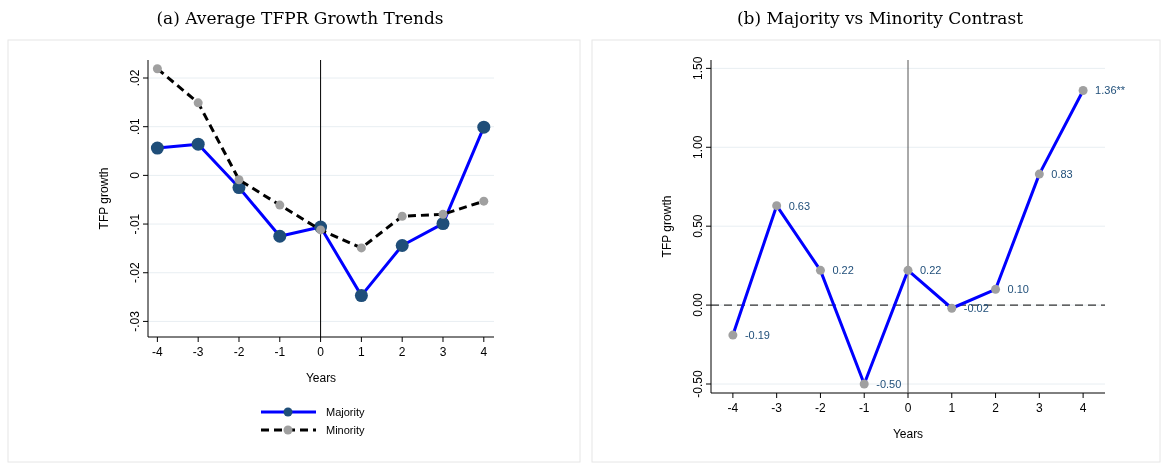  I want to click on data-label: -0.50, so click(889, 384).